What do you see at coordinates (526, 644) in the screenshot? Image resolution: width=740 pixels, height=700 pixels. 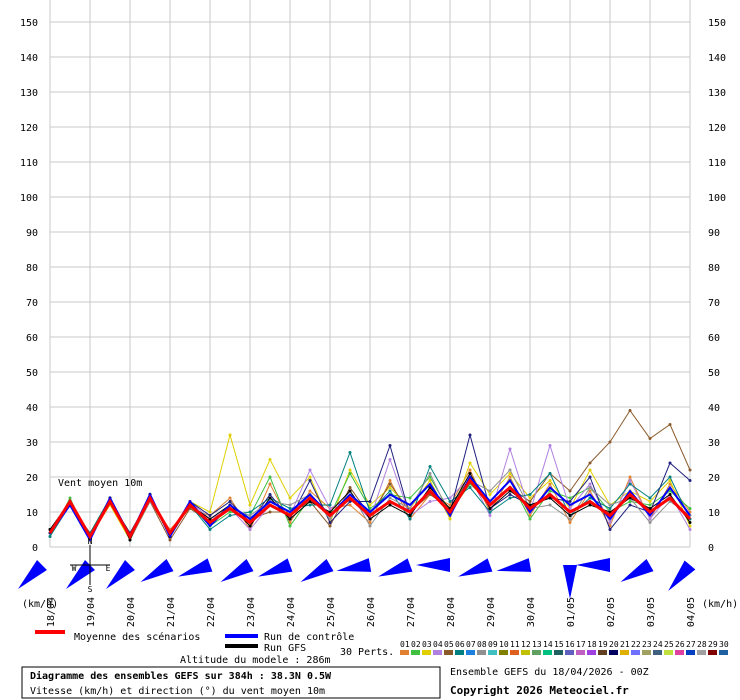 I see `legend-label: 12` at bounding box center [526, 644].